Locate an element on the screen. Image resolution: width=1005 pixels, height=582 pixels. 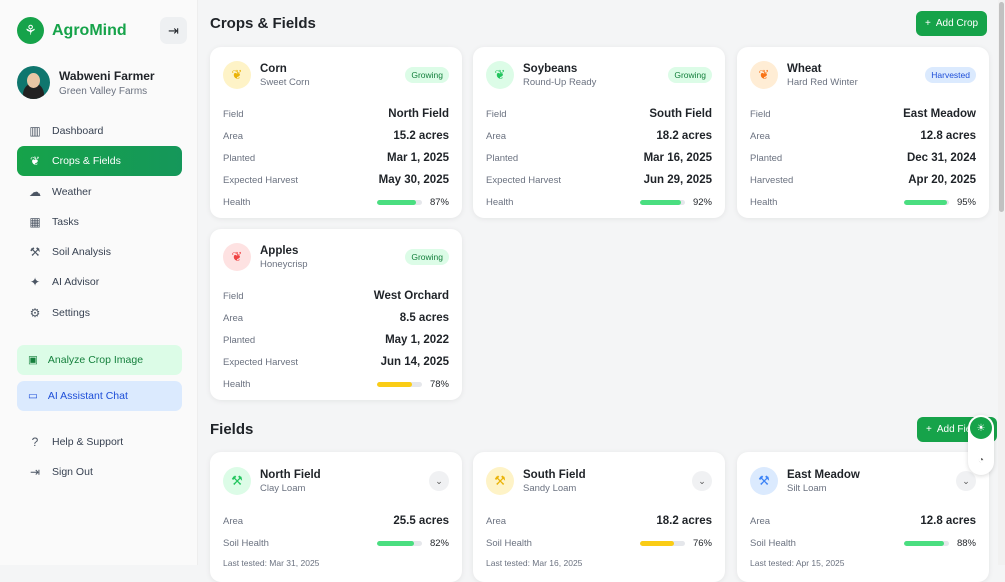
image-plus-icon: ▣ is located at coordinates (33, 360).